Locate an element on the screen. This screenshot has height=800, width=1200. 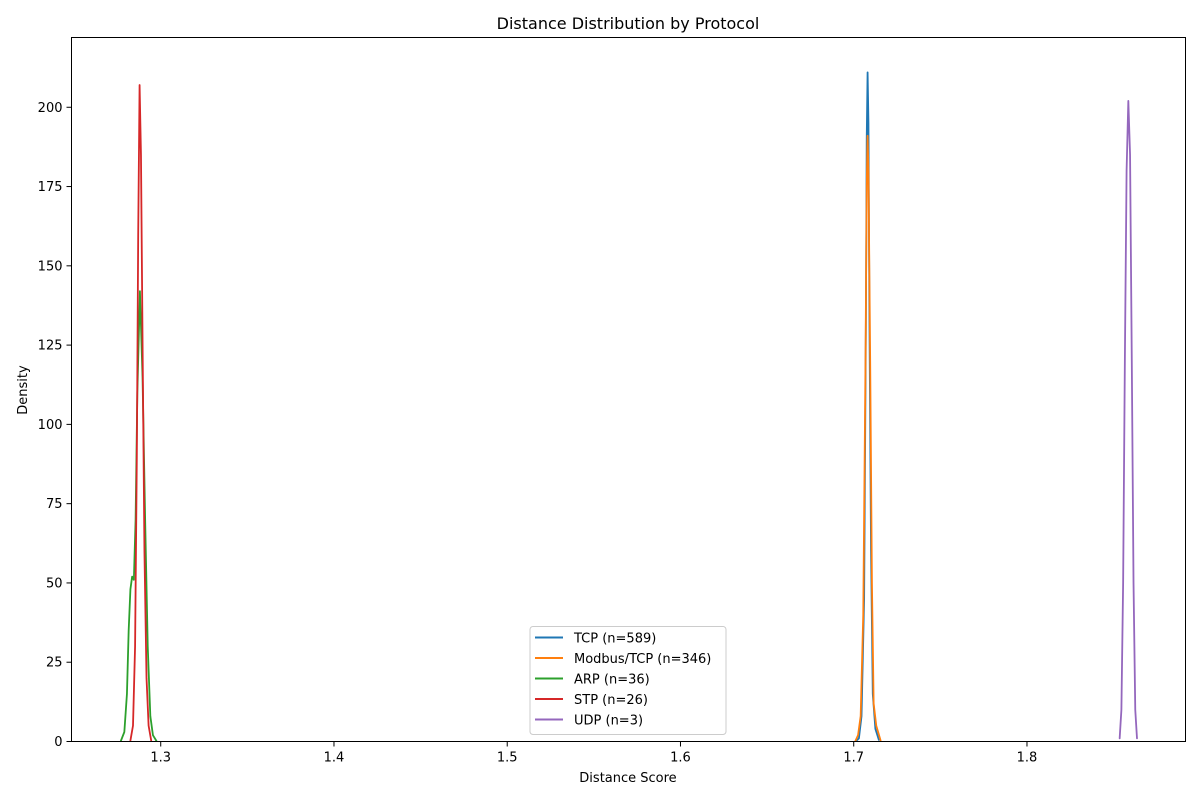
x-tick-label: 1.6 is located at coordinates (680, 758).